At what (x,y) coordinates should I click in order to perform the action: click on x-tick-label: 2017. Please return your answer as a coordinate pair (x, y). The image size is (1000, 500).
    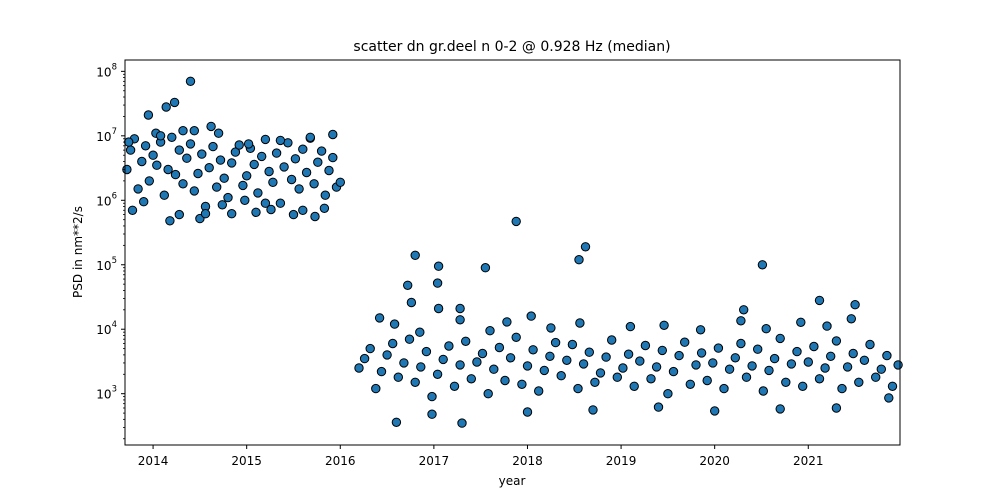
    Looking at the image, I should click on (434, 461).